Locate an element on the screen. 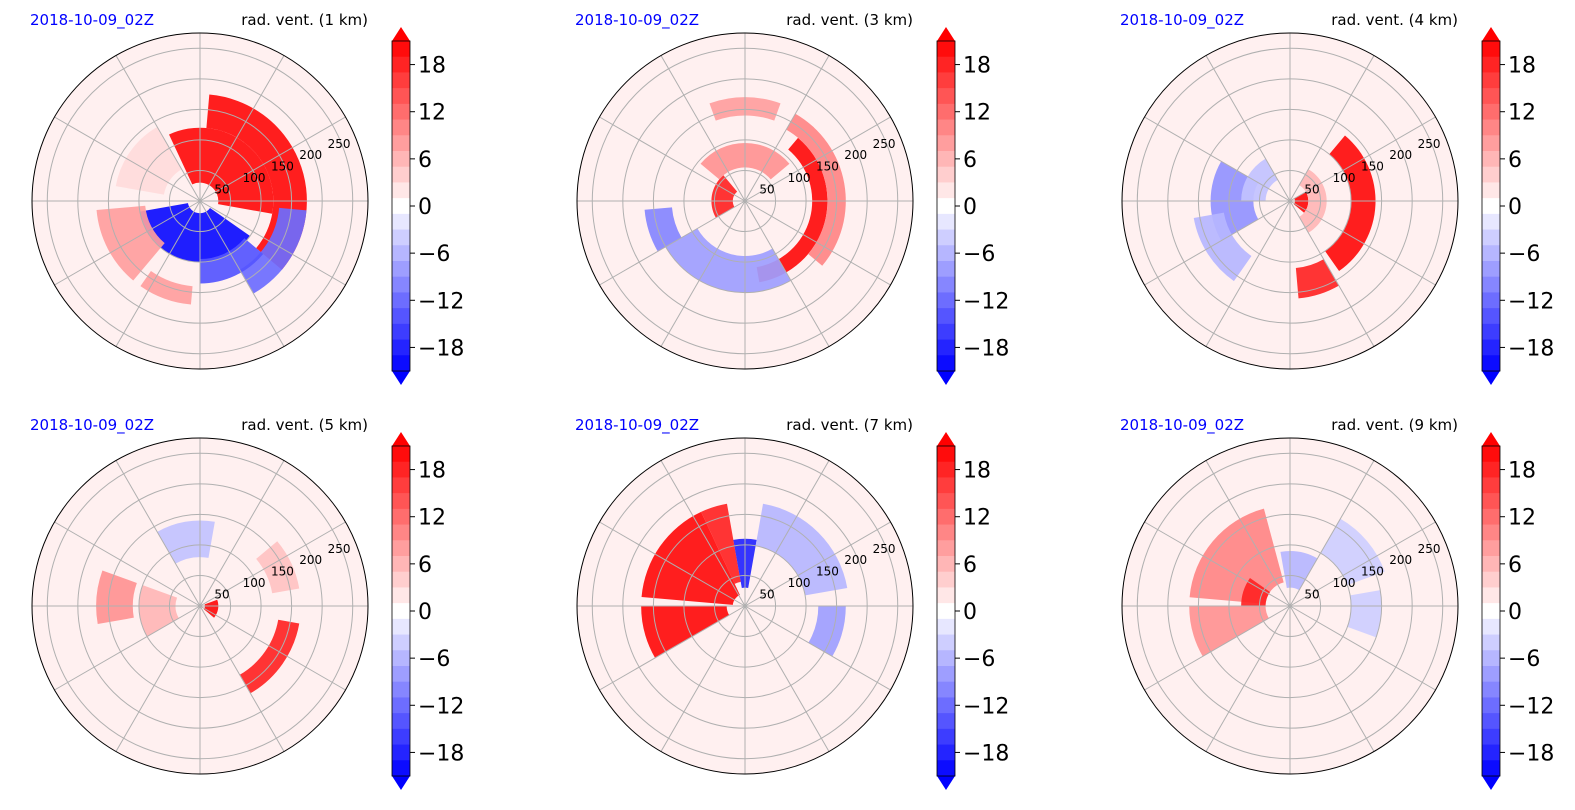  colorbar-extend-max is located at coordinates (401, 34).